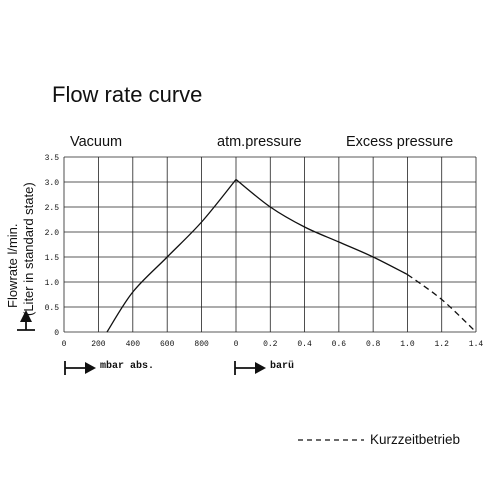  Describe the element at coordinates (476, 344) in the screenshot. I see `x-tick-label-pressure: 1.4` at that location.